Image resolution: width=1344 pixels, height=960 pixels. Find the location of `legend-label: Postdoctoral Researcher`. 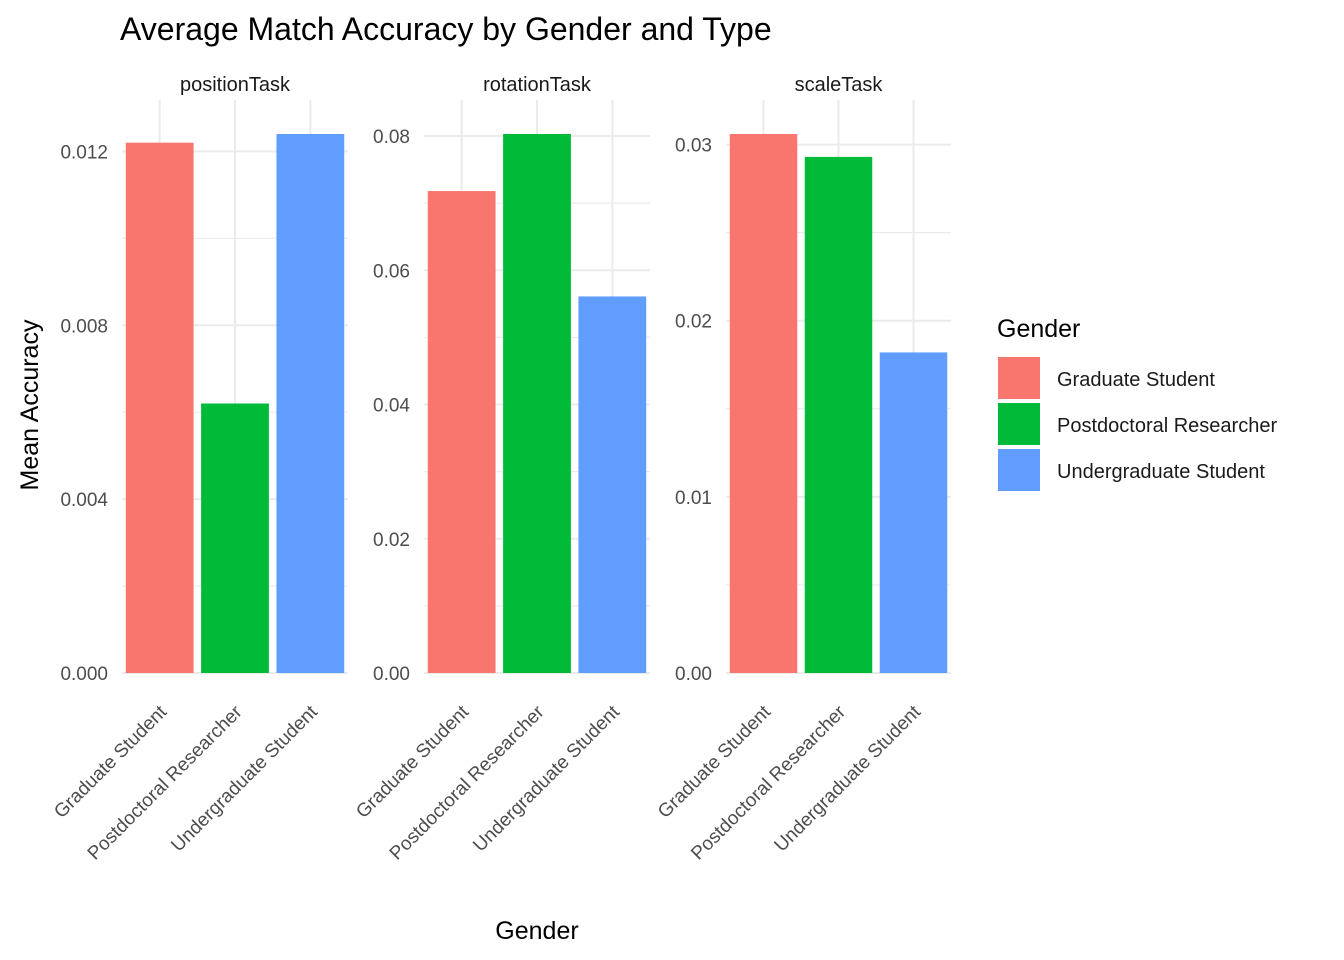

legend-label: Postdoctoral Researcher is located at coordinates (1167, 426).